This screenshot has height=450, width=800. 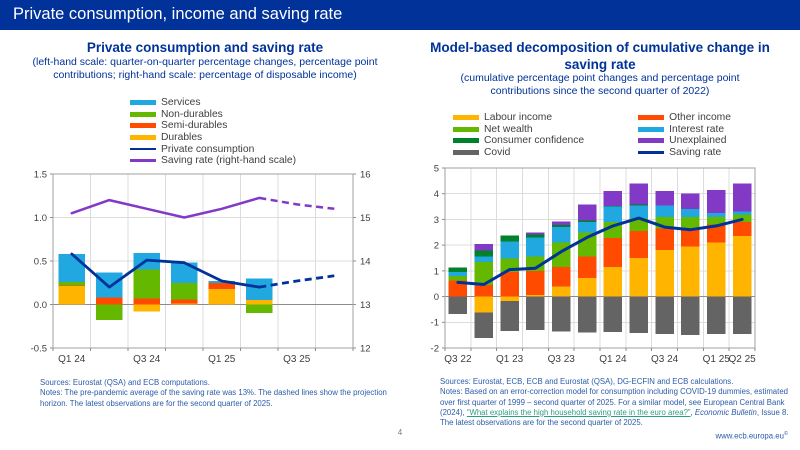 What do you see at coordinates (785, 434) in the screenshot?
I see `copyright-mark: ©` at bounding box center [785, 434].